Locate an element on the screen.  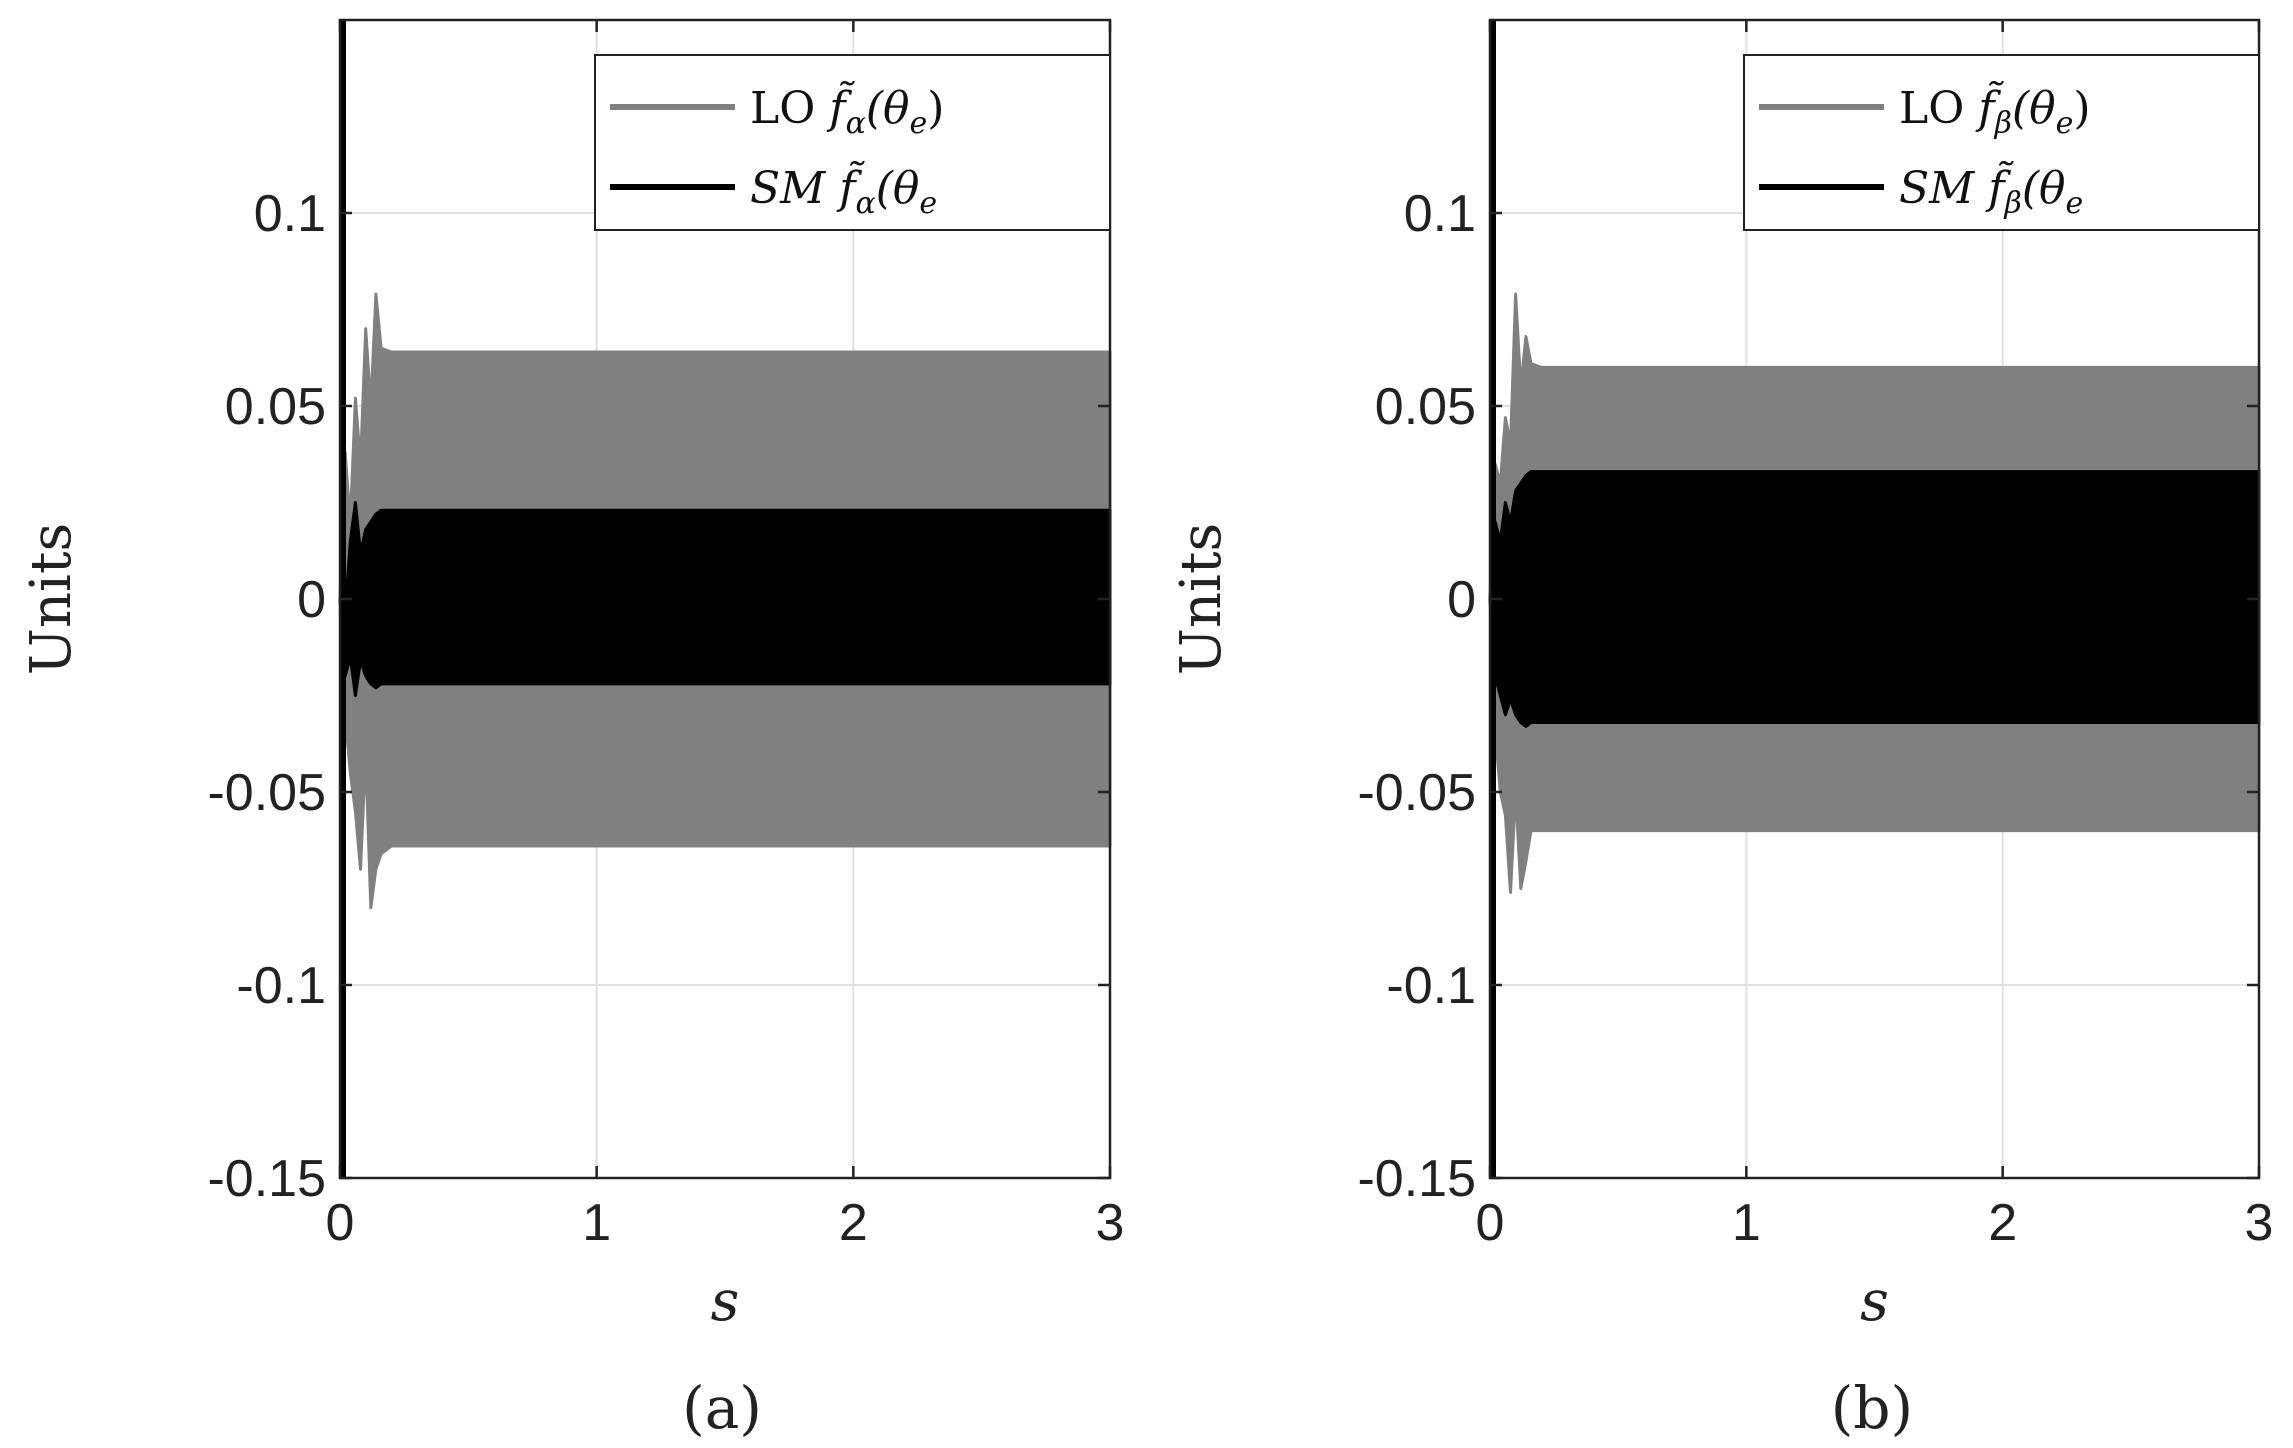
legend-entry-sm: SM f̃α(θe is located at coordinates (773, 190).